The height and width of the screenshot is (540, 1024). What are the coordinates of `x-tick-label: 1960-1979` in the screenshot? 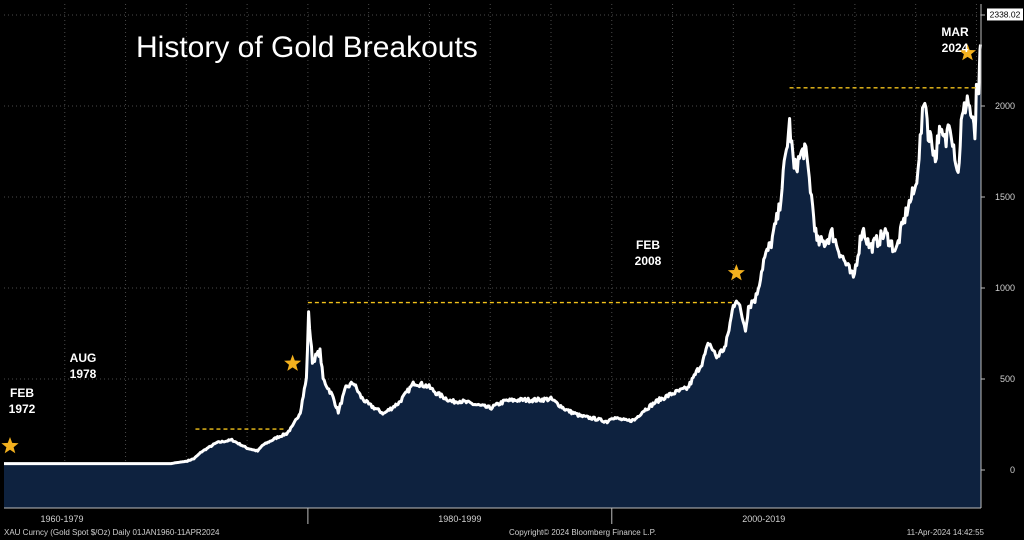 It's located at (61, 519).